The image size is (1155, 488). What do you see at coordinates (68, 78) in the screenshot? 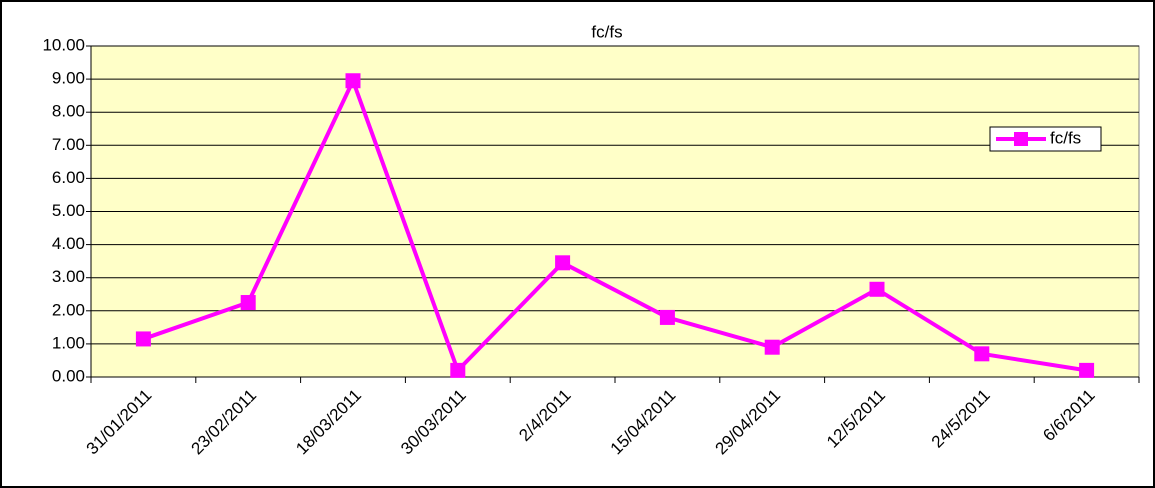
I see `y-tick-label: 9.00` at bounding box center [68, 78].